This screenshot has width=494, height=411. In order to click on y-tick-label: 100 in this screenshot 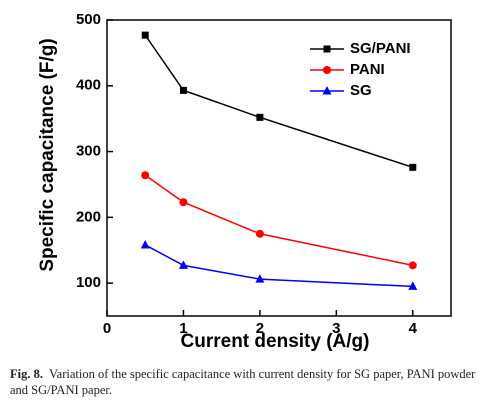, I will do `click(88, 282)`.